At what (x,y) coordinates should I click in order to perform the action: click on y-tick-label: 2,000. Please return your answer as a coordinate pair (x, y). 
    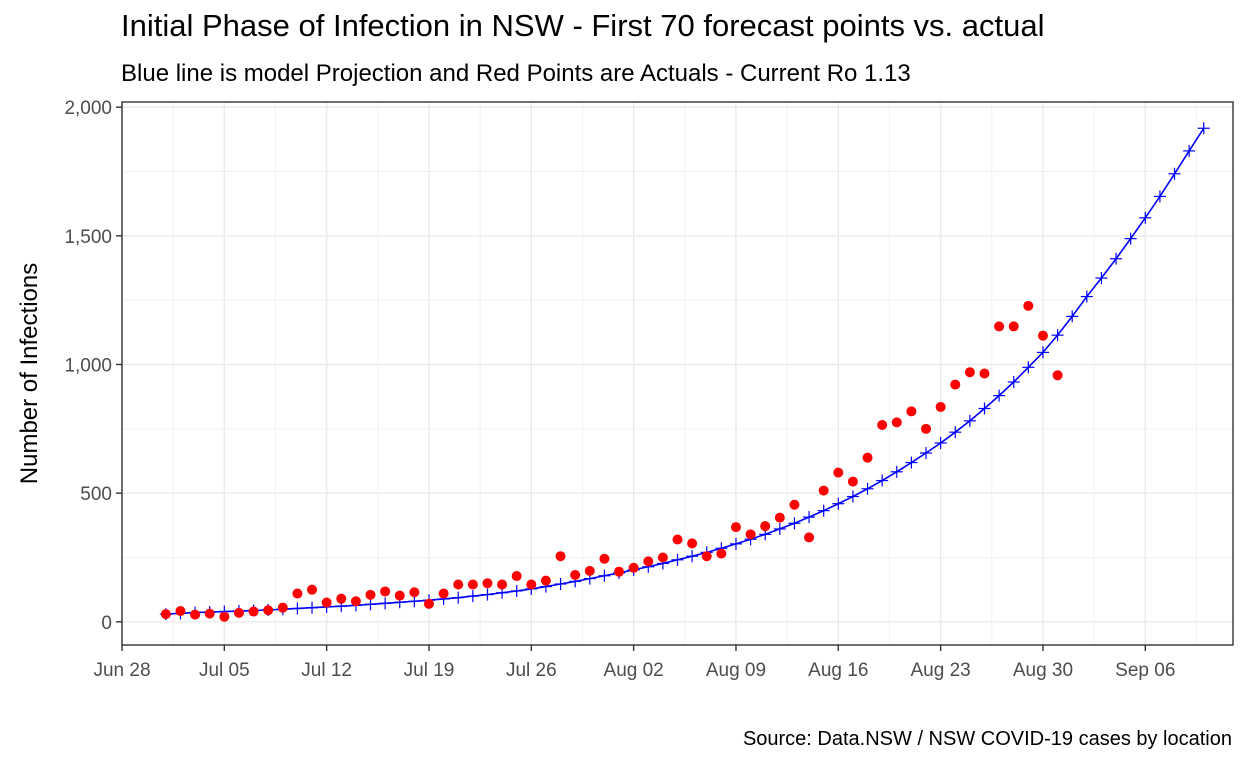
    Looking at the image, I should click on (88, 108).